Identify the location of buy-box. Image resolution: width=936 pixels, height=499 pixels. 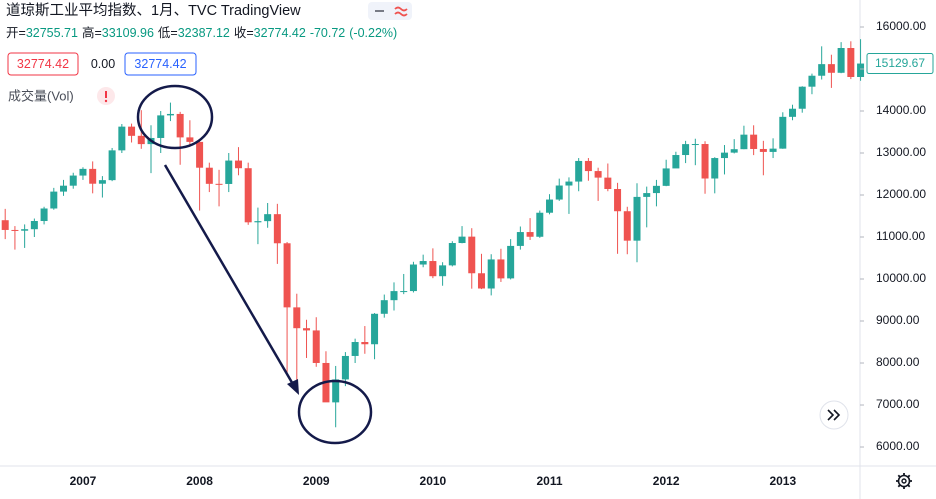
(160, 64).